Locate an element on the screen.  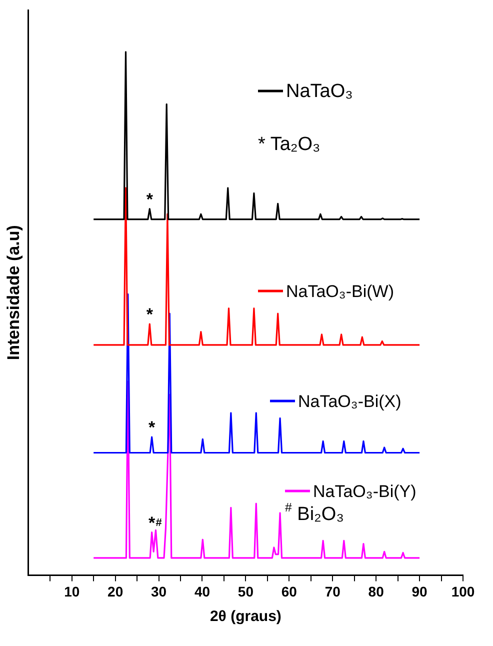
x-tick-label: 60 is located at coordinates (289, 591).